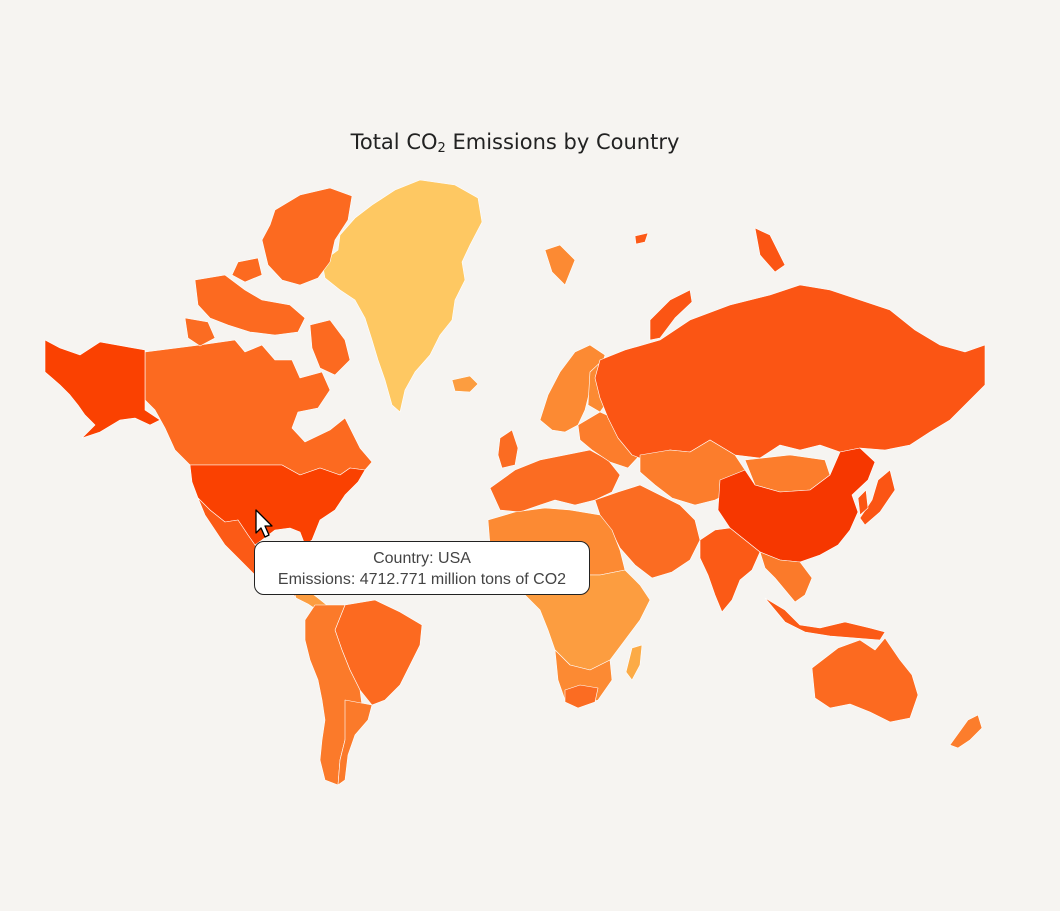 The height and width of the screenshot is (911, 1060). What do you see at coordinates (966, 731) in the screenshot?
I see `country-new-zealand` at bounding box center [966, 731].